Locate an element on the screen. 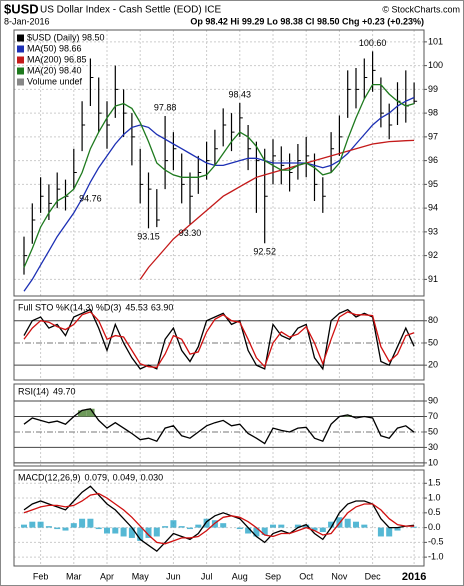 This screenshot has width=464, height=586. x-tick-label: 2016 is located at coordinates (414, 577).